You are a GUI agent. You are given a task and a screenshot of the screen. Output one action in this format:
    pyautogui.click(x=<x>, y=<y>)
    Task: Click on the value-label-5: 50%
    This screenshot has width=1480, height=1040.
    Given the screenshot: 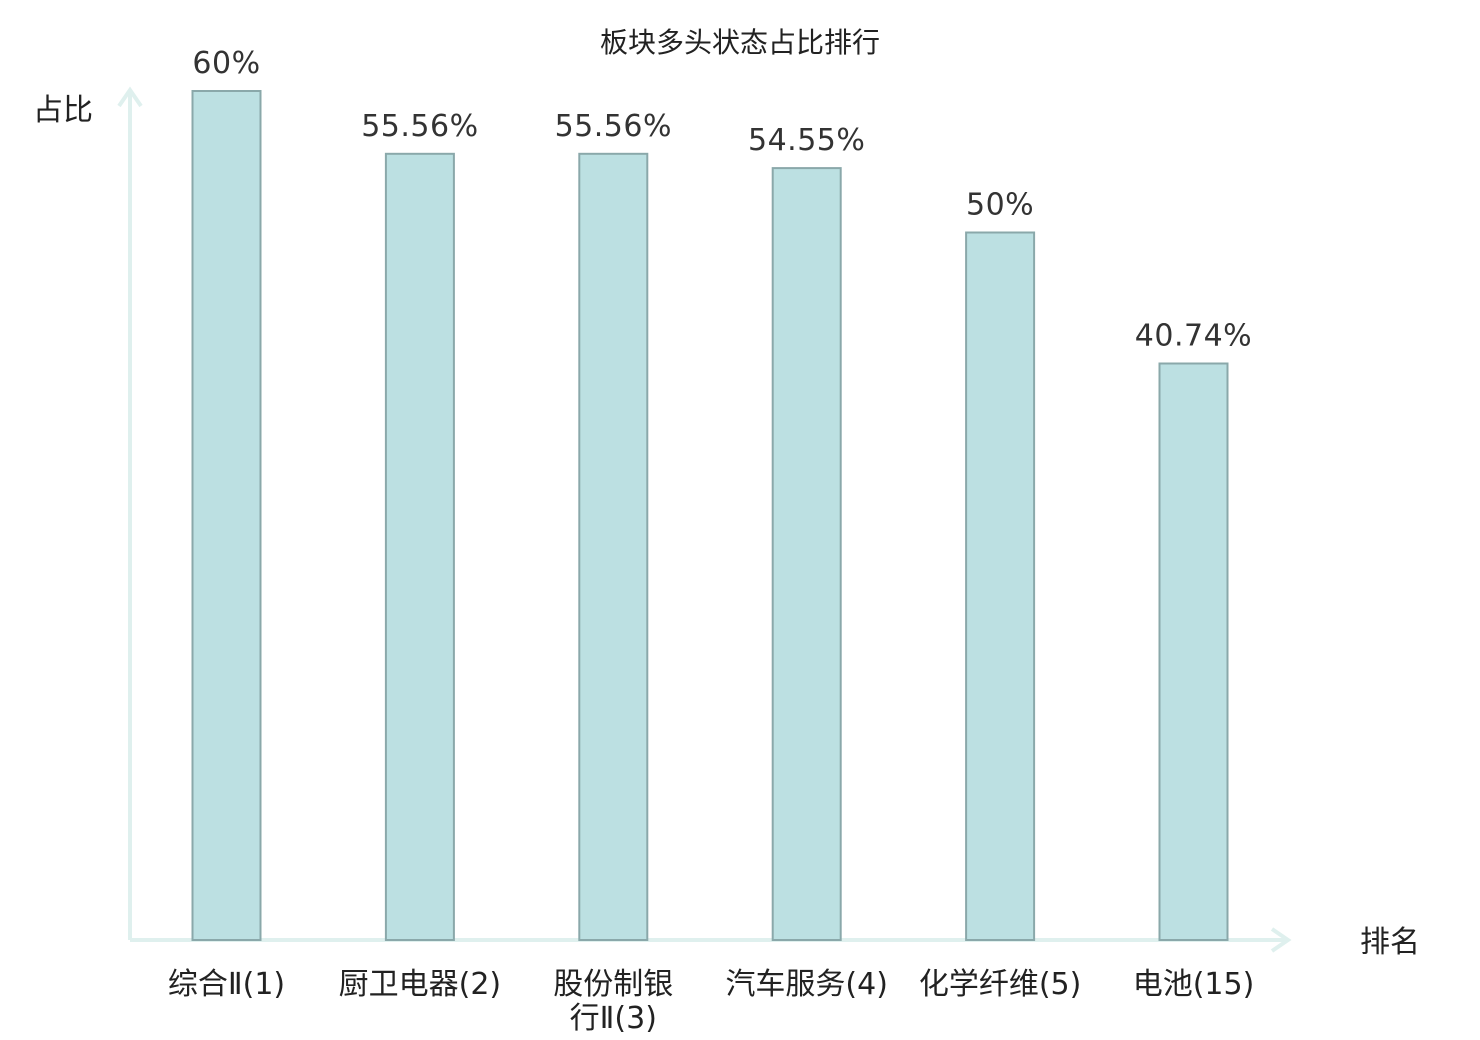 What is the action you would take?
    pyautogui.click(x=1000, y=205)
    